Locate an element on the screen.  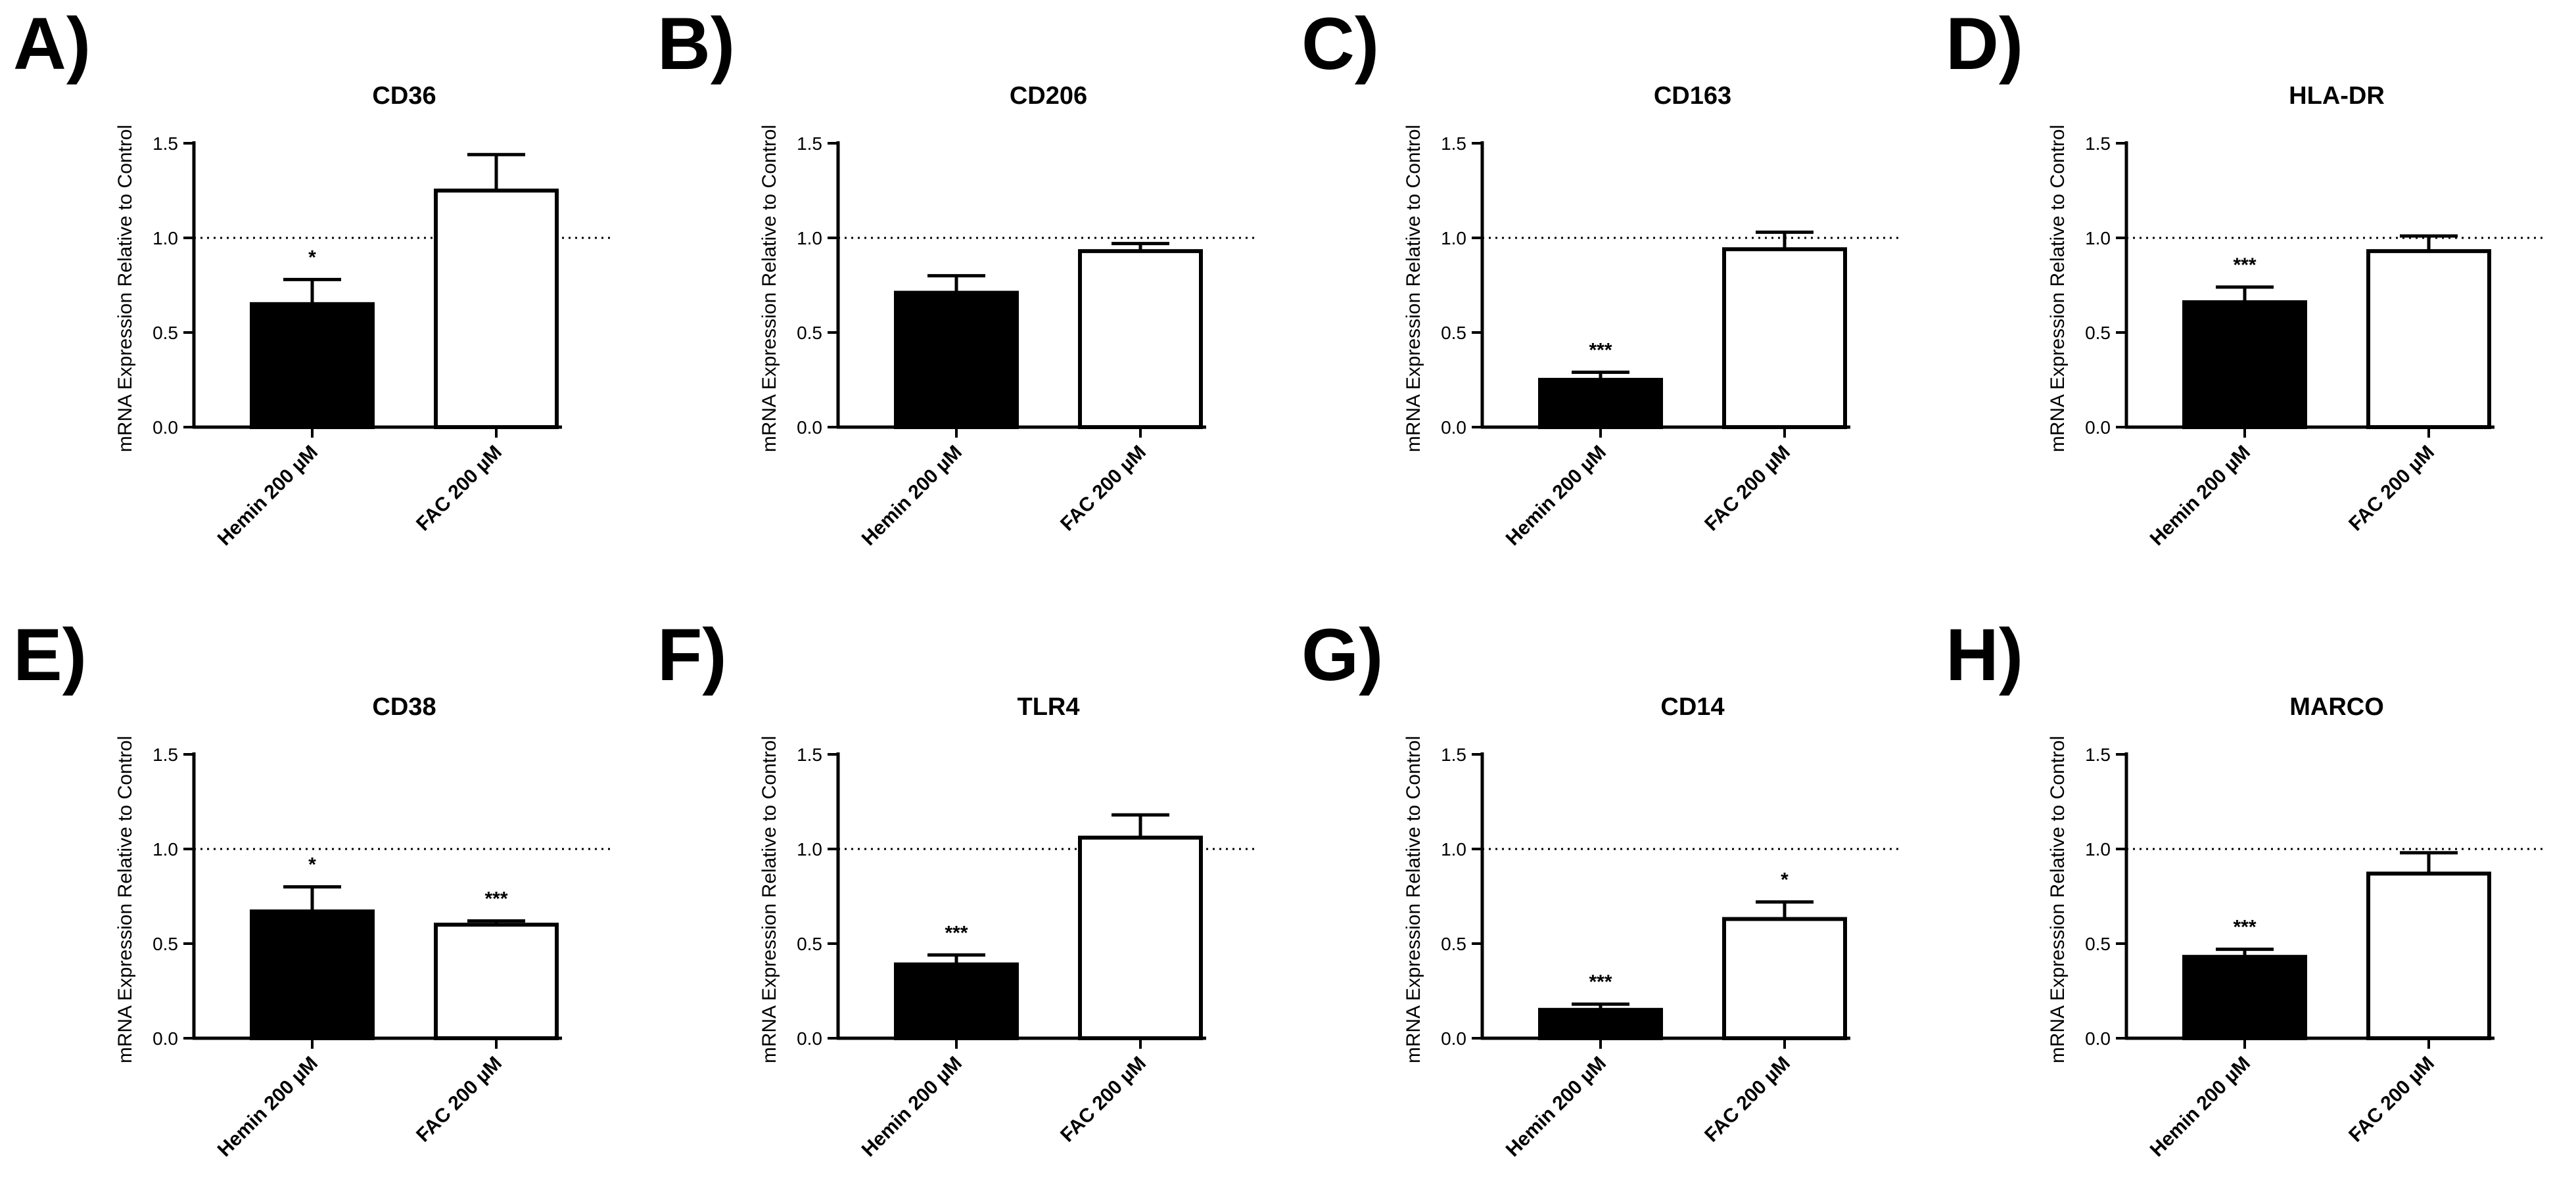
panel-letter: G) is located at coordinates (1342, 655).